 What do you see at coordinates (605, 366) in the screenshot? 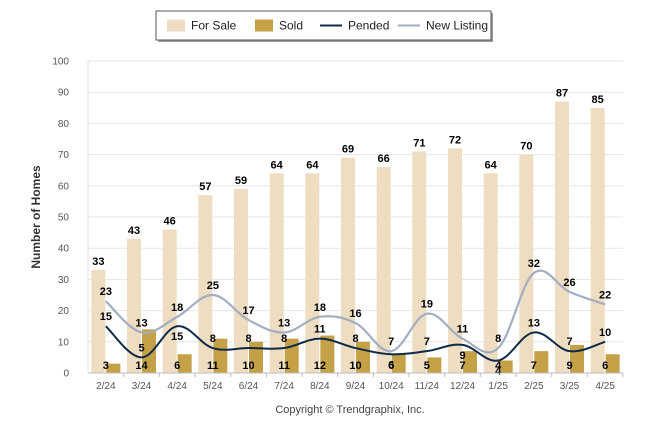
I see `label-sold: 6` at bounding box center [605, 366].